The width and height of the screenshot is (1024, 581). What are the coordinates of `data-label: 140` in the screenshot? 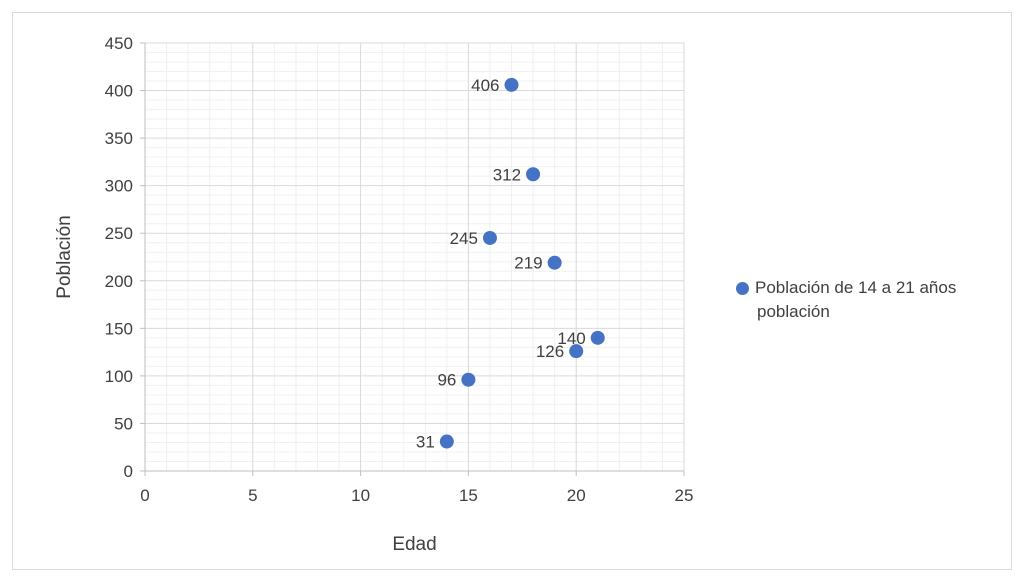 It's located at (571, 338).